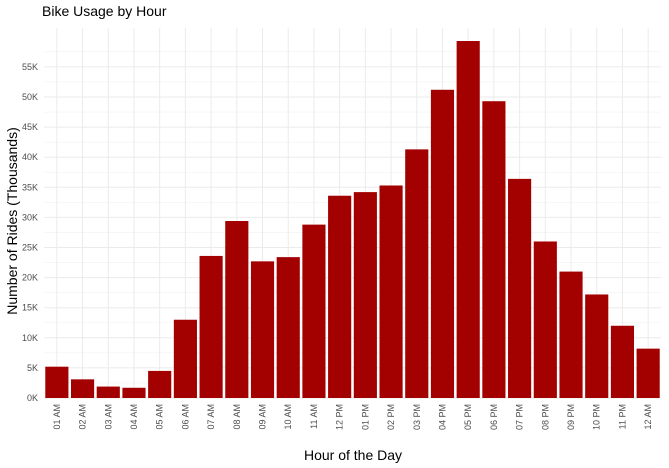 The image size is (669, 468). Describe the element at coordinates (30, 338) in the screenshot. I see `y-tick-label: 10K` at that location.